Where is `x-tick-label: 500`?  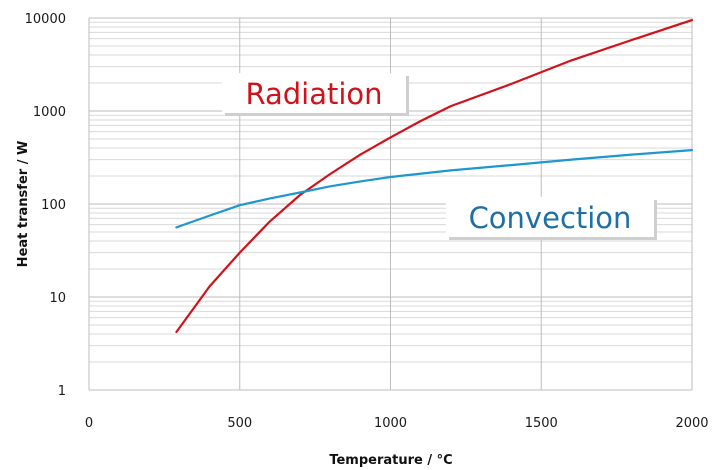 x-tick-label: 500 is located at coordinates (239, 423).